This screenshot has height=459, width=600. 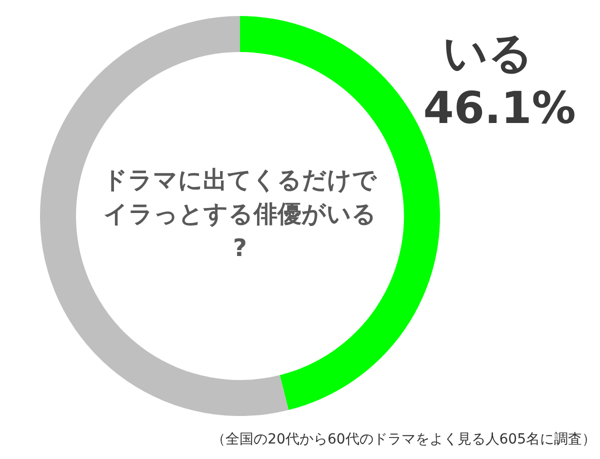 I want to click on text: ドラマに出てくるだけでイラっとする俳優がいる?, so click(x=240, y=214).